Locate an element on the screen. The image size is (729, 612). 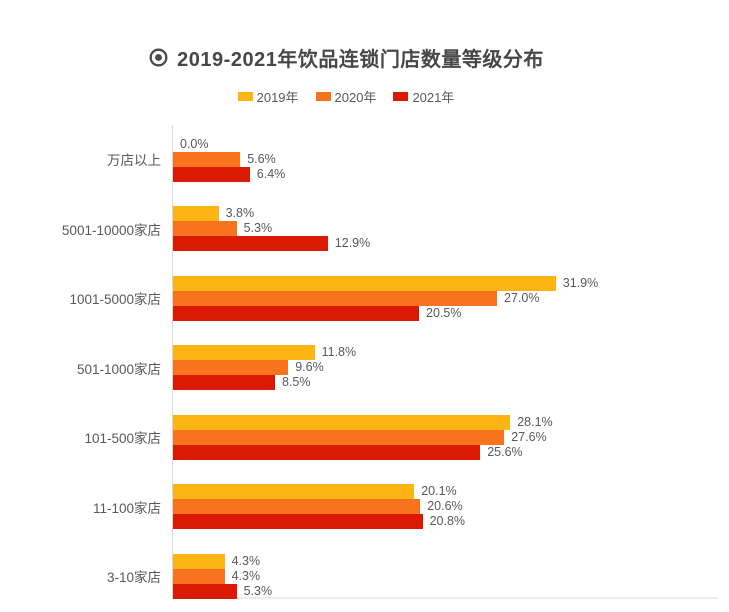
bar-2020年-3-10家店 is located at coordinates (199, 576).